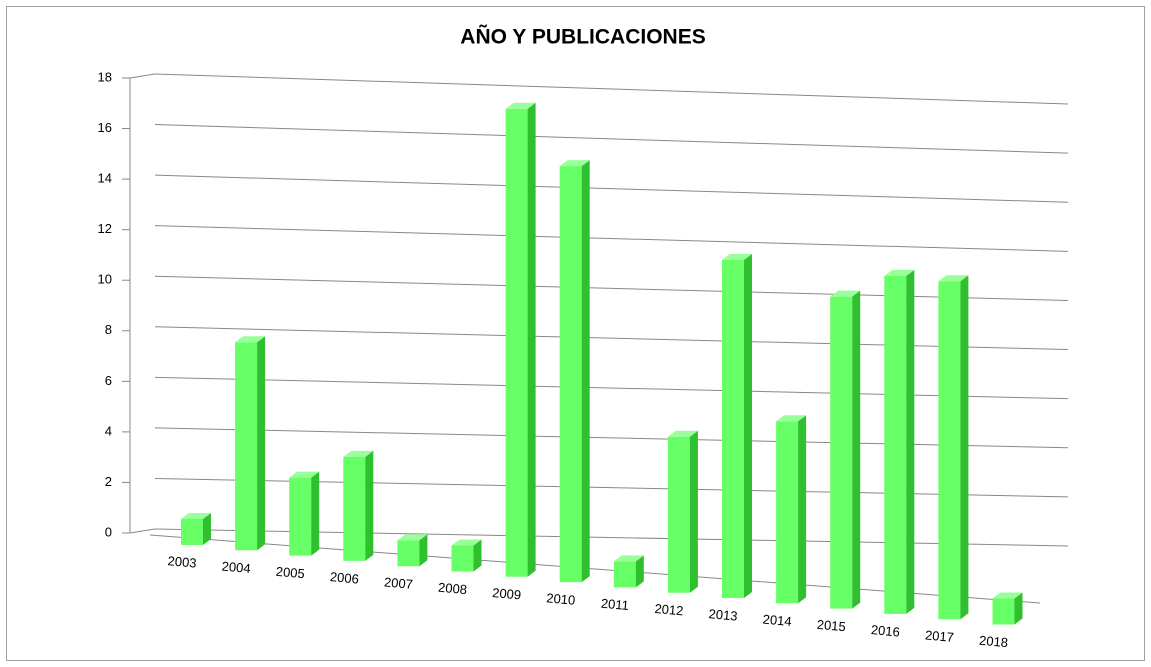 This screenshot has height=667, width=1151. What do you see at coordinates (885, 630) in the screenshot?
I see `x-tick-label: 2016` at bounding box center [885, 630].